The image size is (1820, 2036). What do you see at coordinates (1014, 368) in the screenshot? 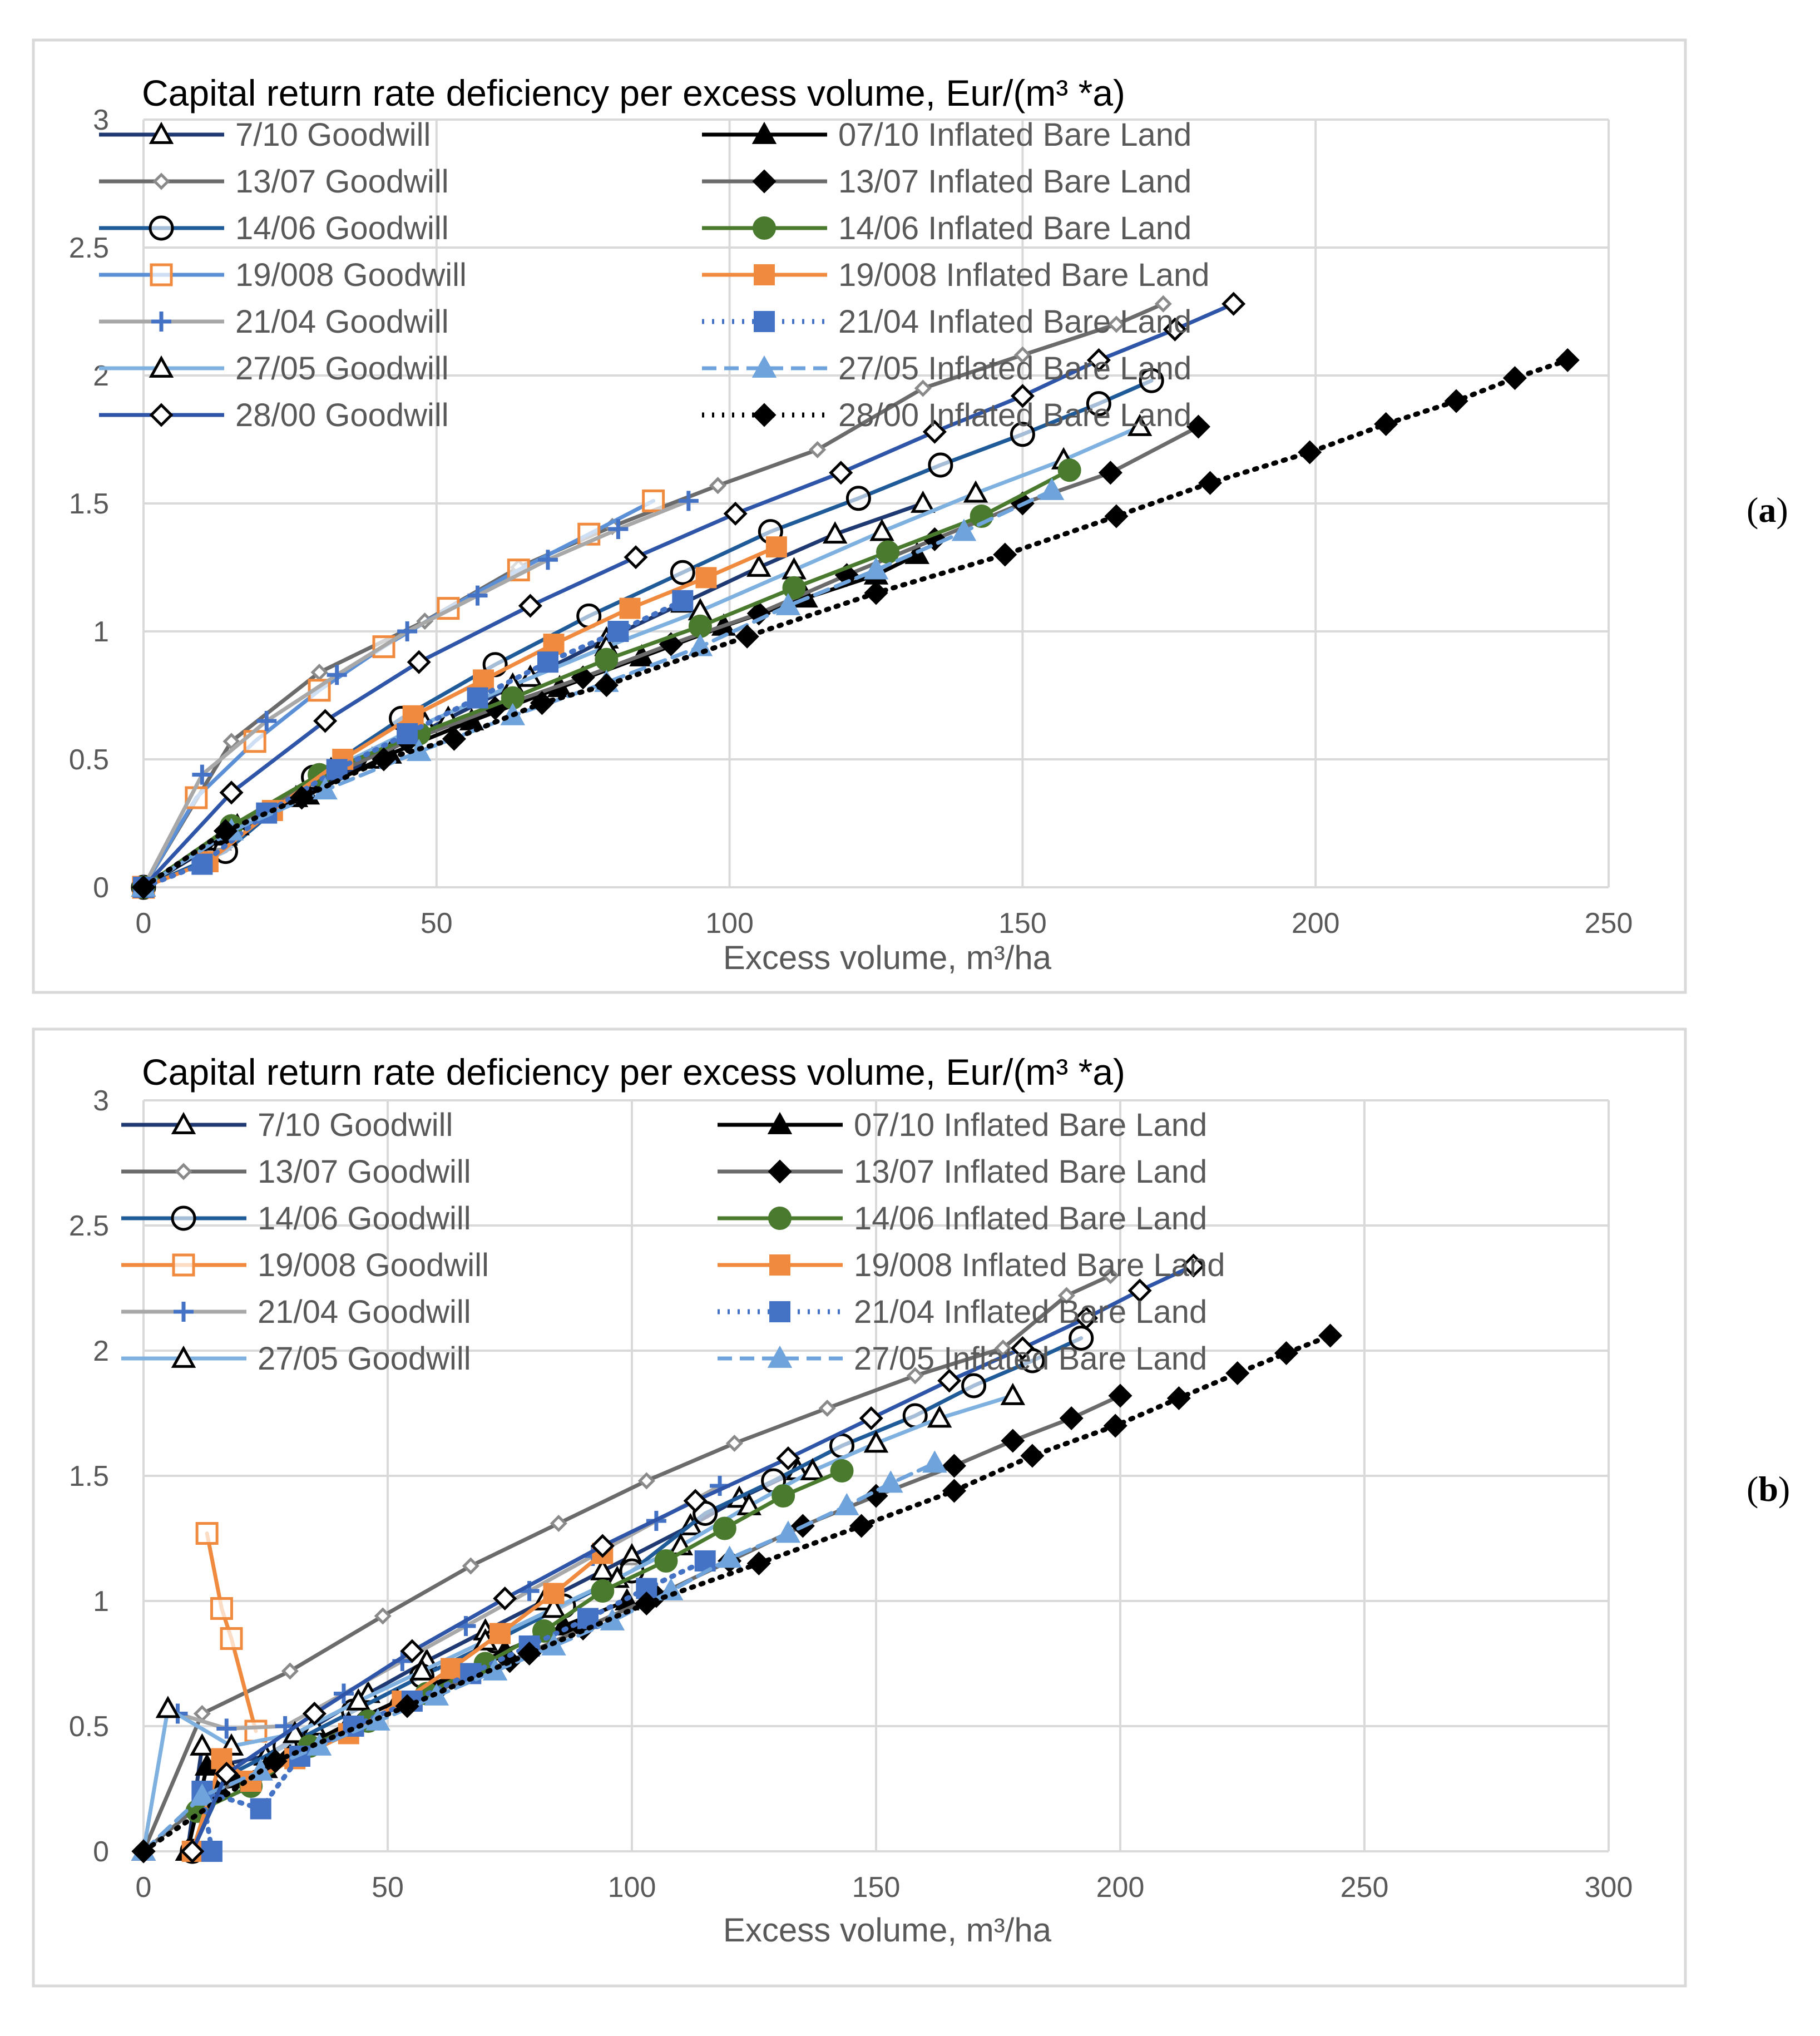
I see `legend-label: 27/05 Inflated Bare Land` at bounding box center [1014, 368].